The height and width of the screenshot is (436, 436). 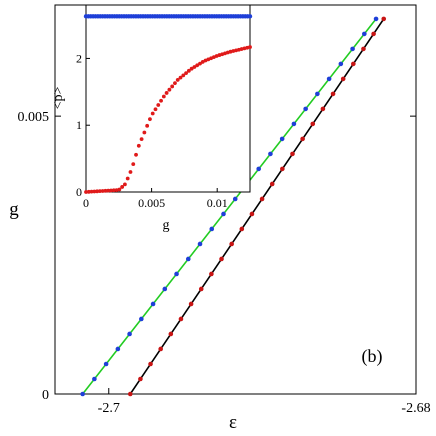 I want to click on main-x-tick-label: -2.68, so click(x=415, y=408).